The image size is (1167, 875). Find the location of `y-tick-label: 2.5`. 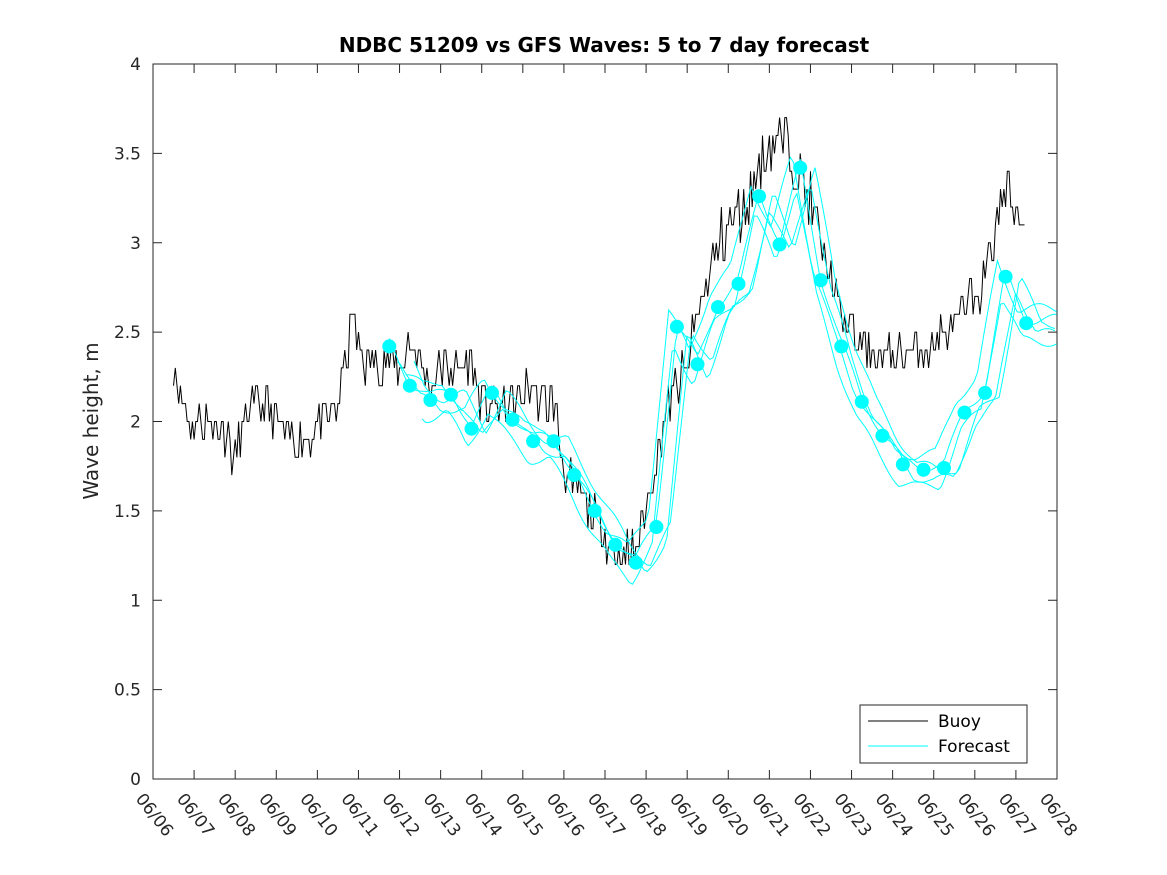

y-tick-label: 2.5 is located at coordinates (127, 333).